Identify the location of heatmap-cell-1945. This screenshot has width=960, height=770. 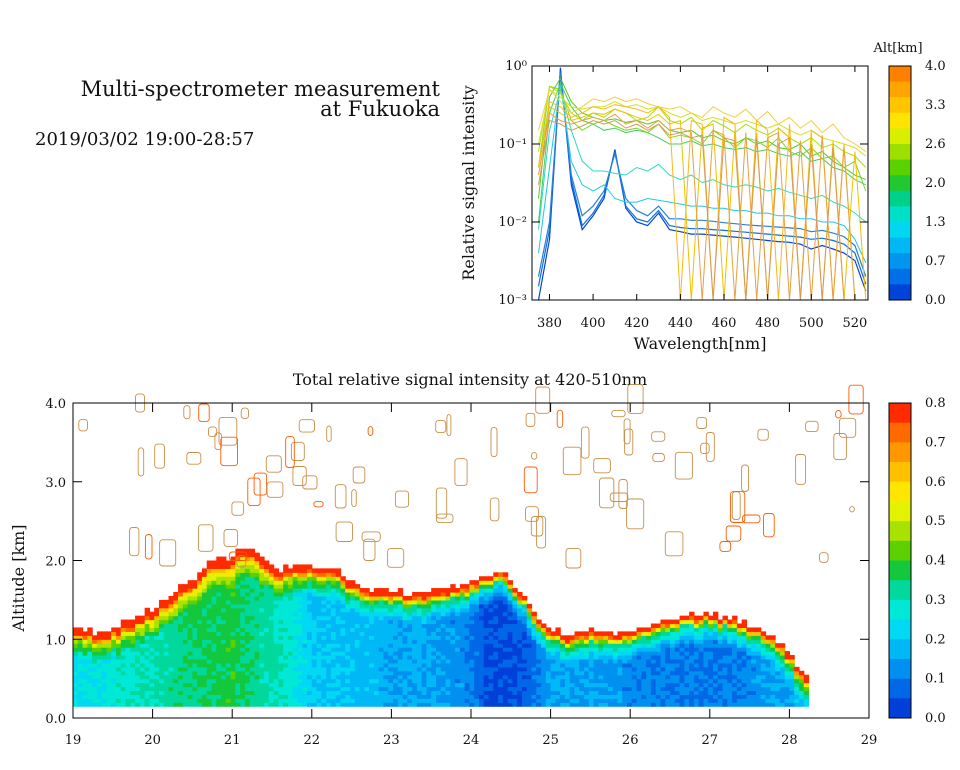
(376, 653).